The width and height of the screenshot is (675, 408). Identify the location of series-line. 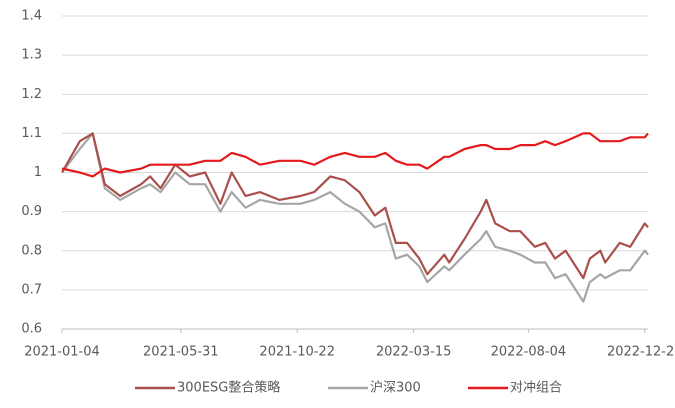
(355, 155).